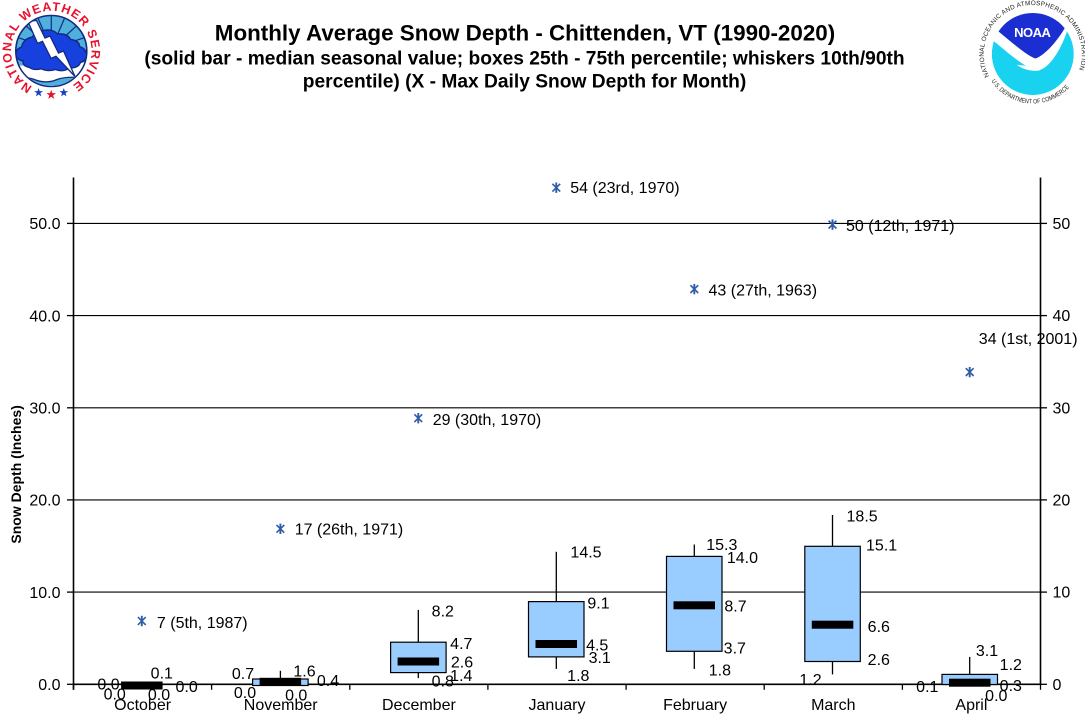 Image resolution: width=1085 pixels, height=717 pixels. What do you see at coordinates (44, 501) in the screenshot?
I see `svg-text: 20.0` at bounding box center [44, 501].